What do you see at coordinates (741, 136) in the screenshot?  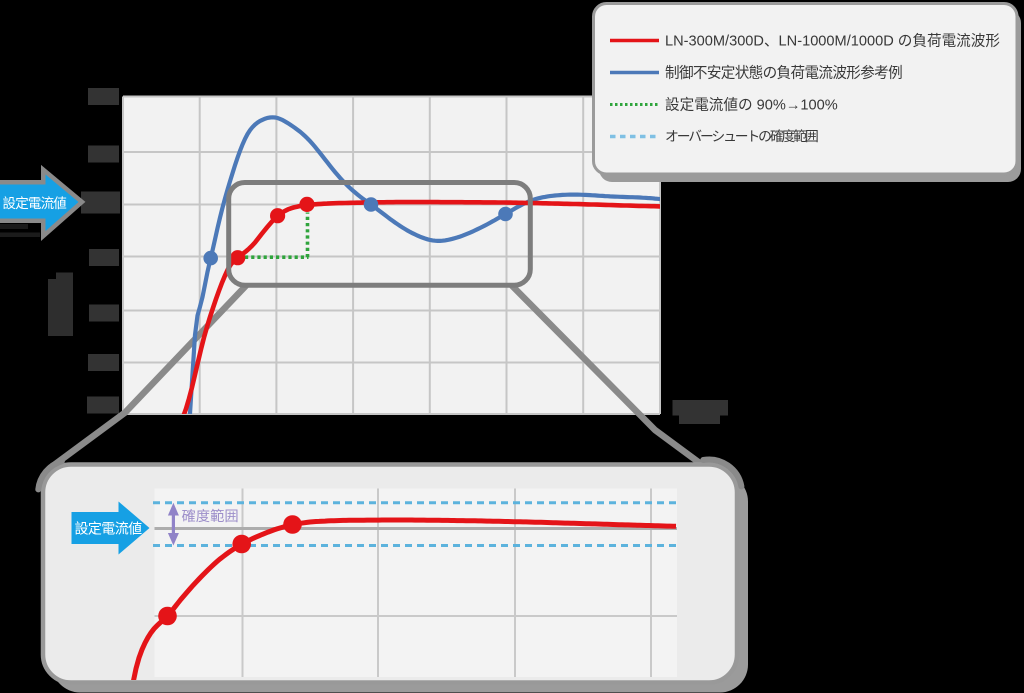 I see `svg-text: オーバーシュートの確度範囲` at bounding box center [741, 136].